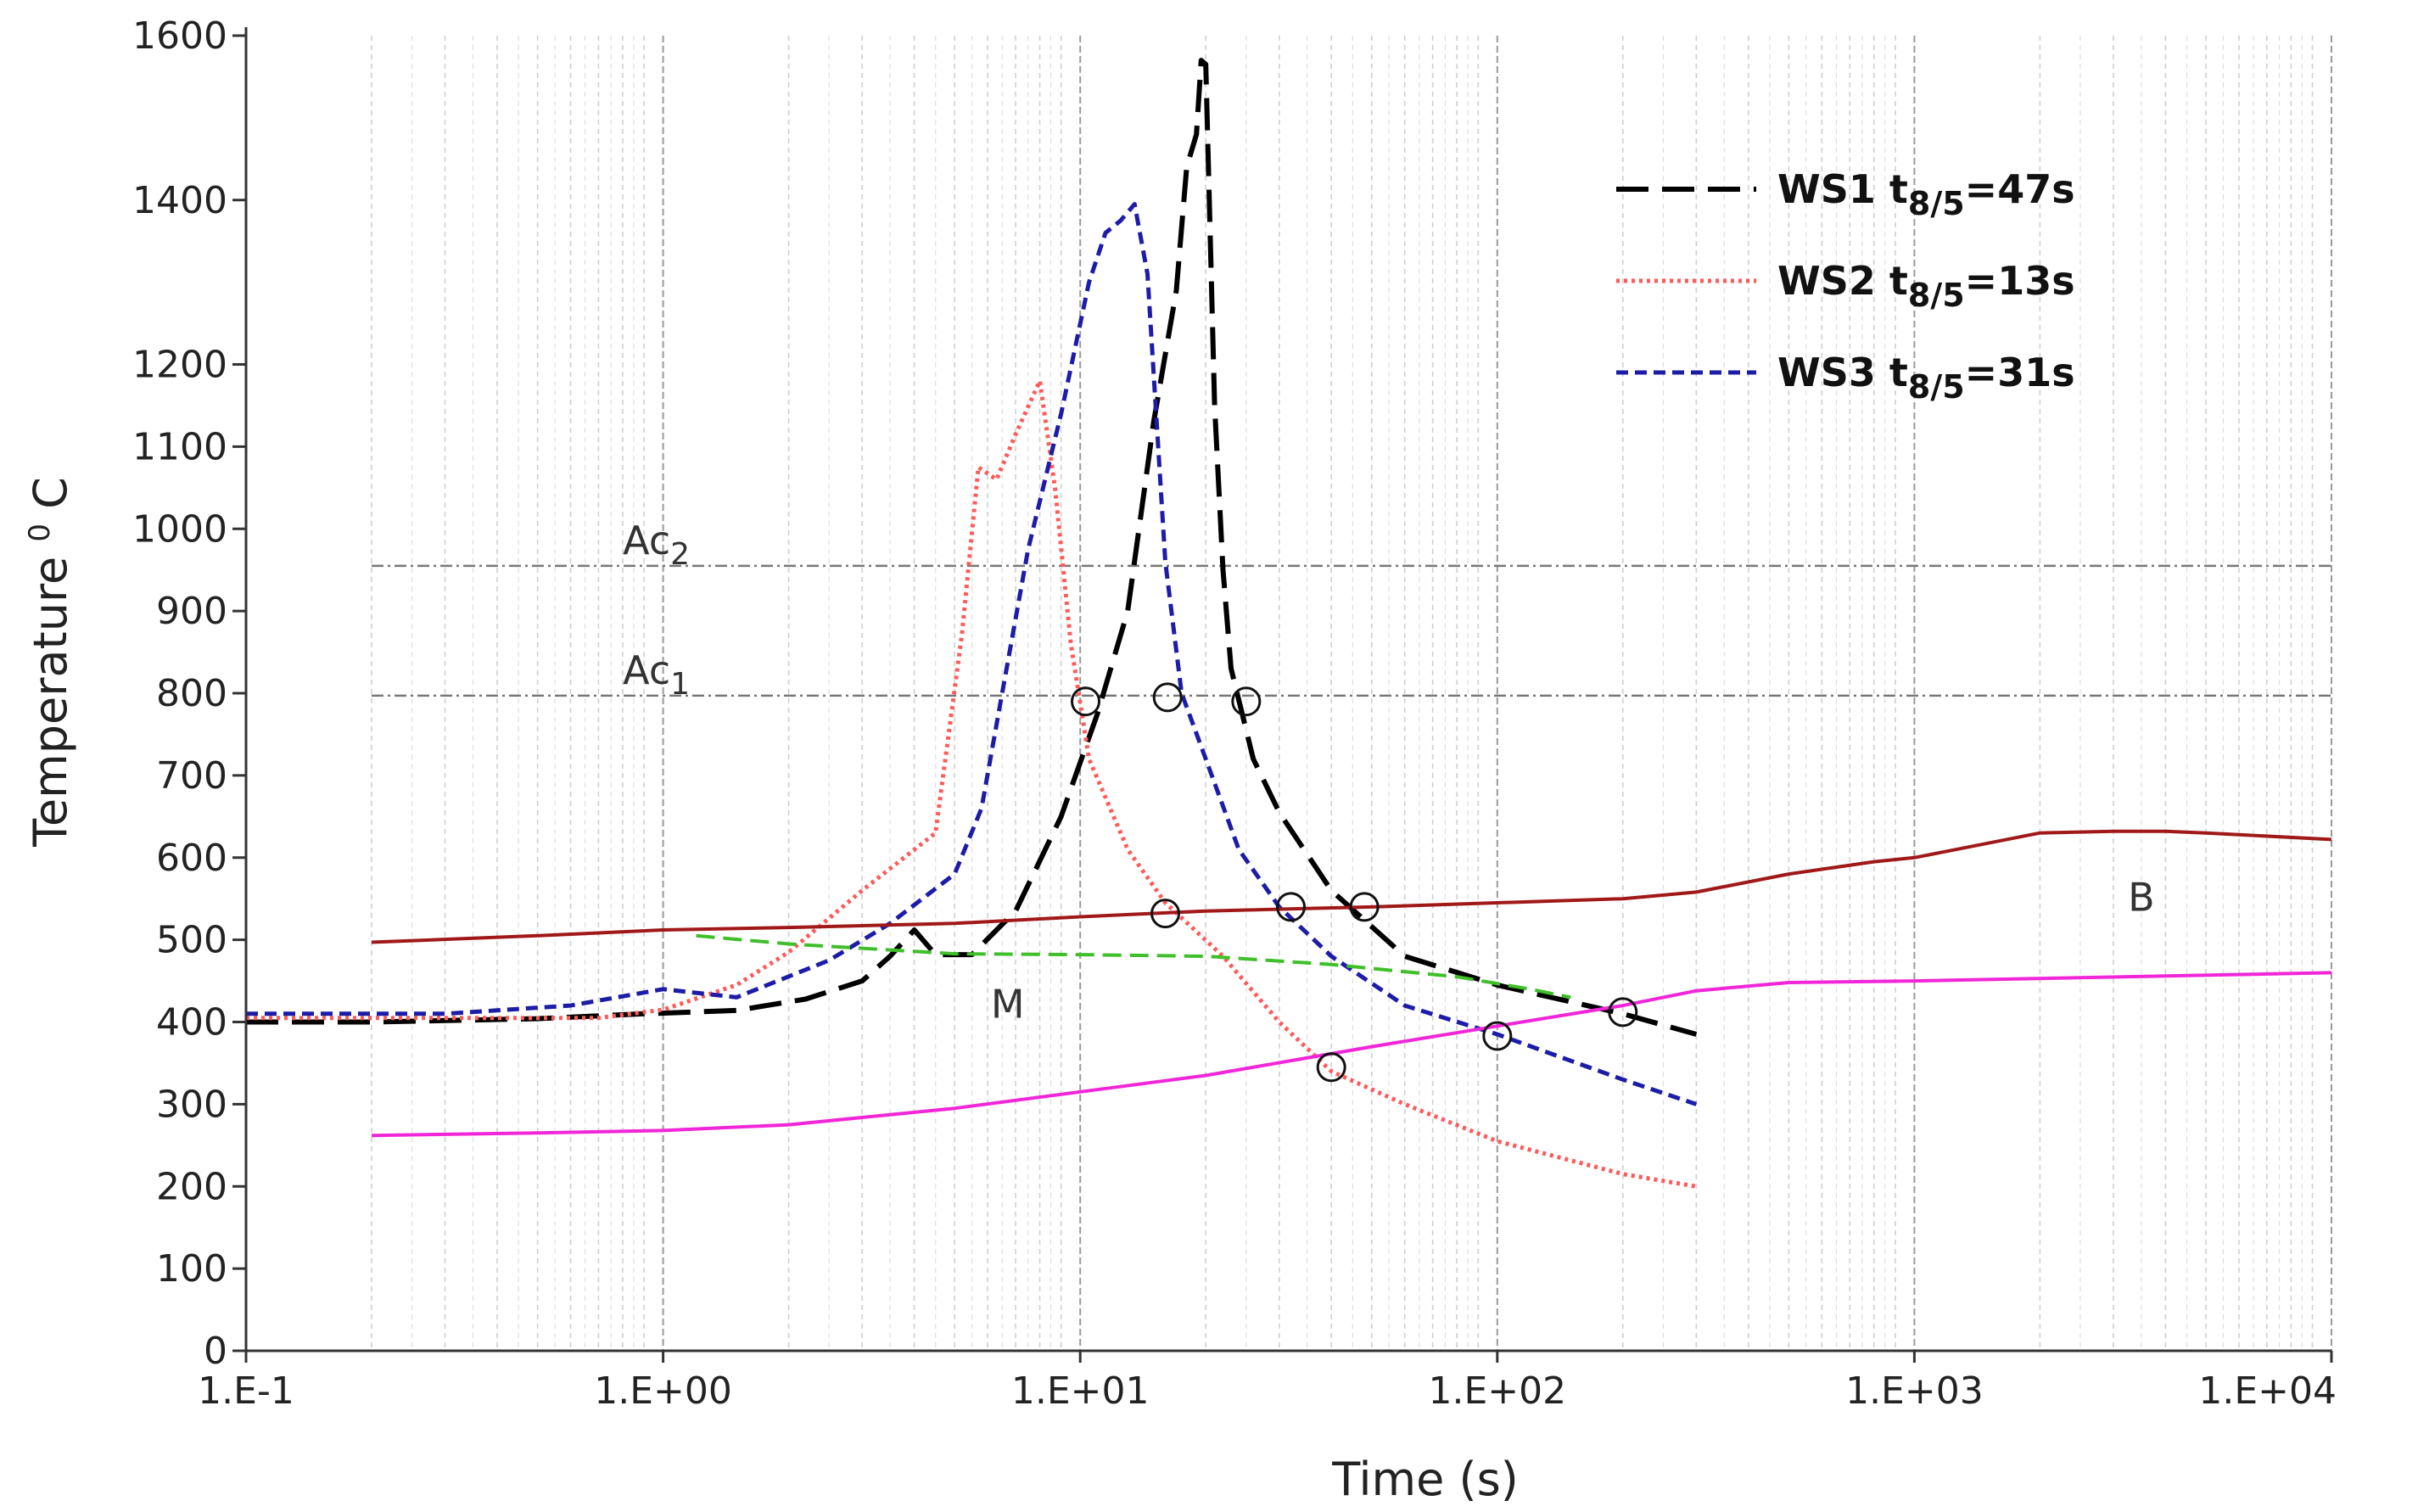 The width and height of the screenshot is (2418, 1512). What do you see at coordinates (191, 776) in the screenshot?
I see `y-tick-label: 700` at bounding box center [191, 776].